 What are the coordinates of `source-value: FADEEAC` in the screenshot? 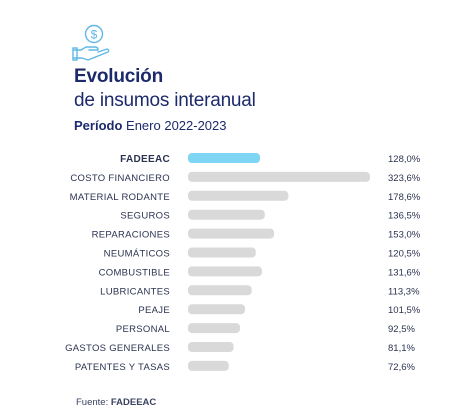 It's located at (133, 402).